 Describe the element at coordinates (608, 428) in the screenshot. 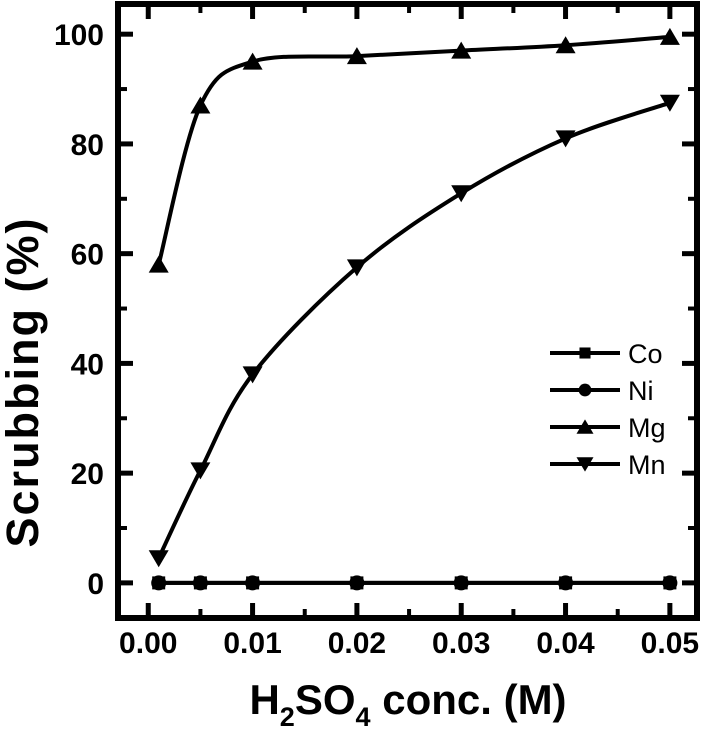

I see `legend-item-mg: Mg` at that location.